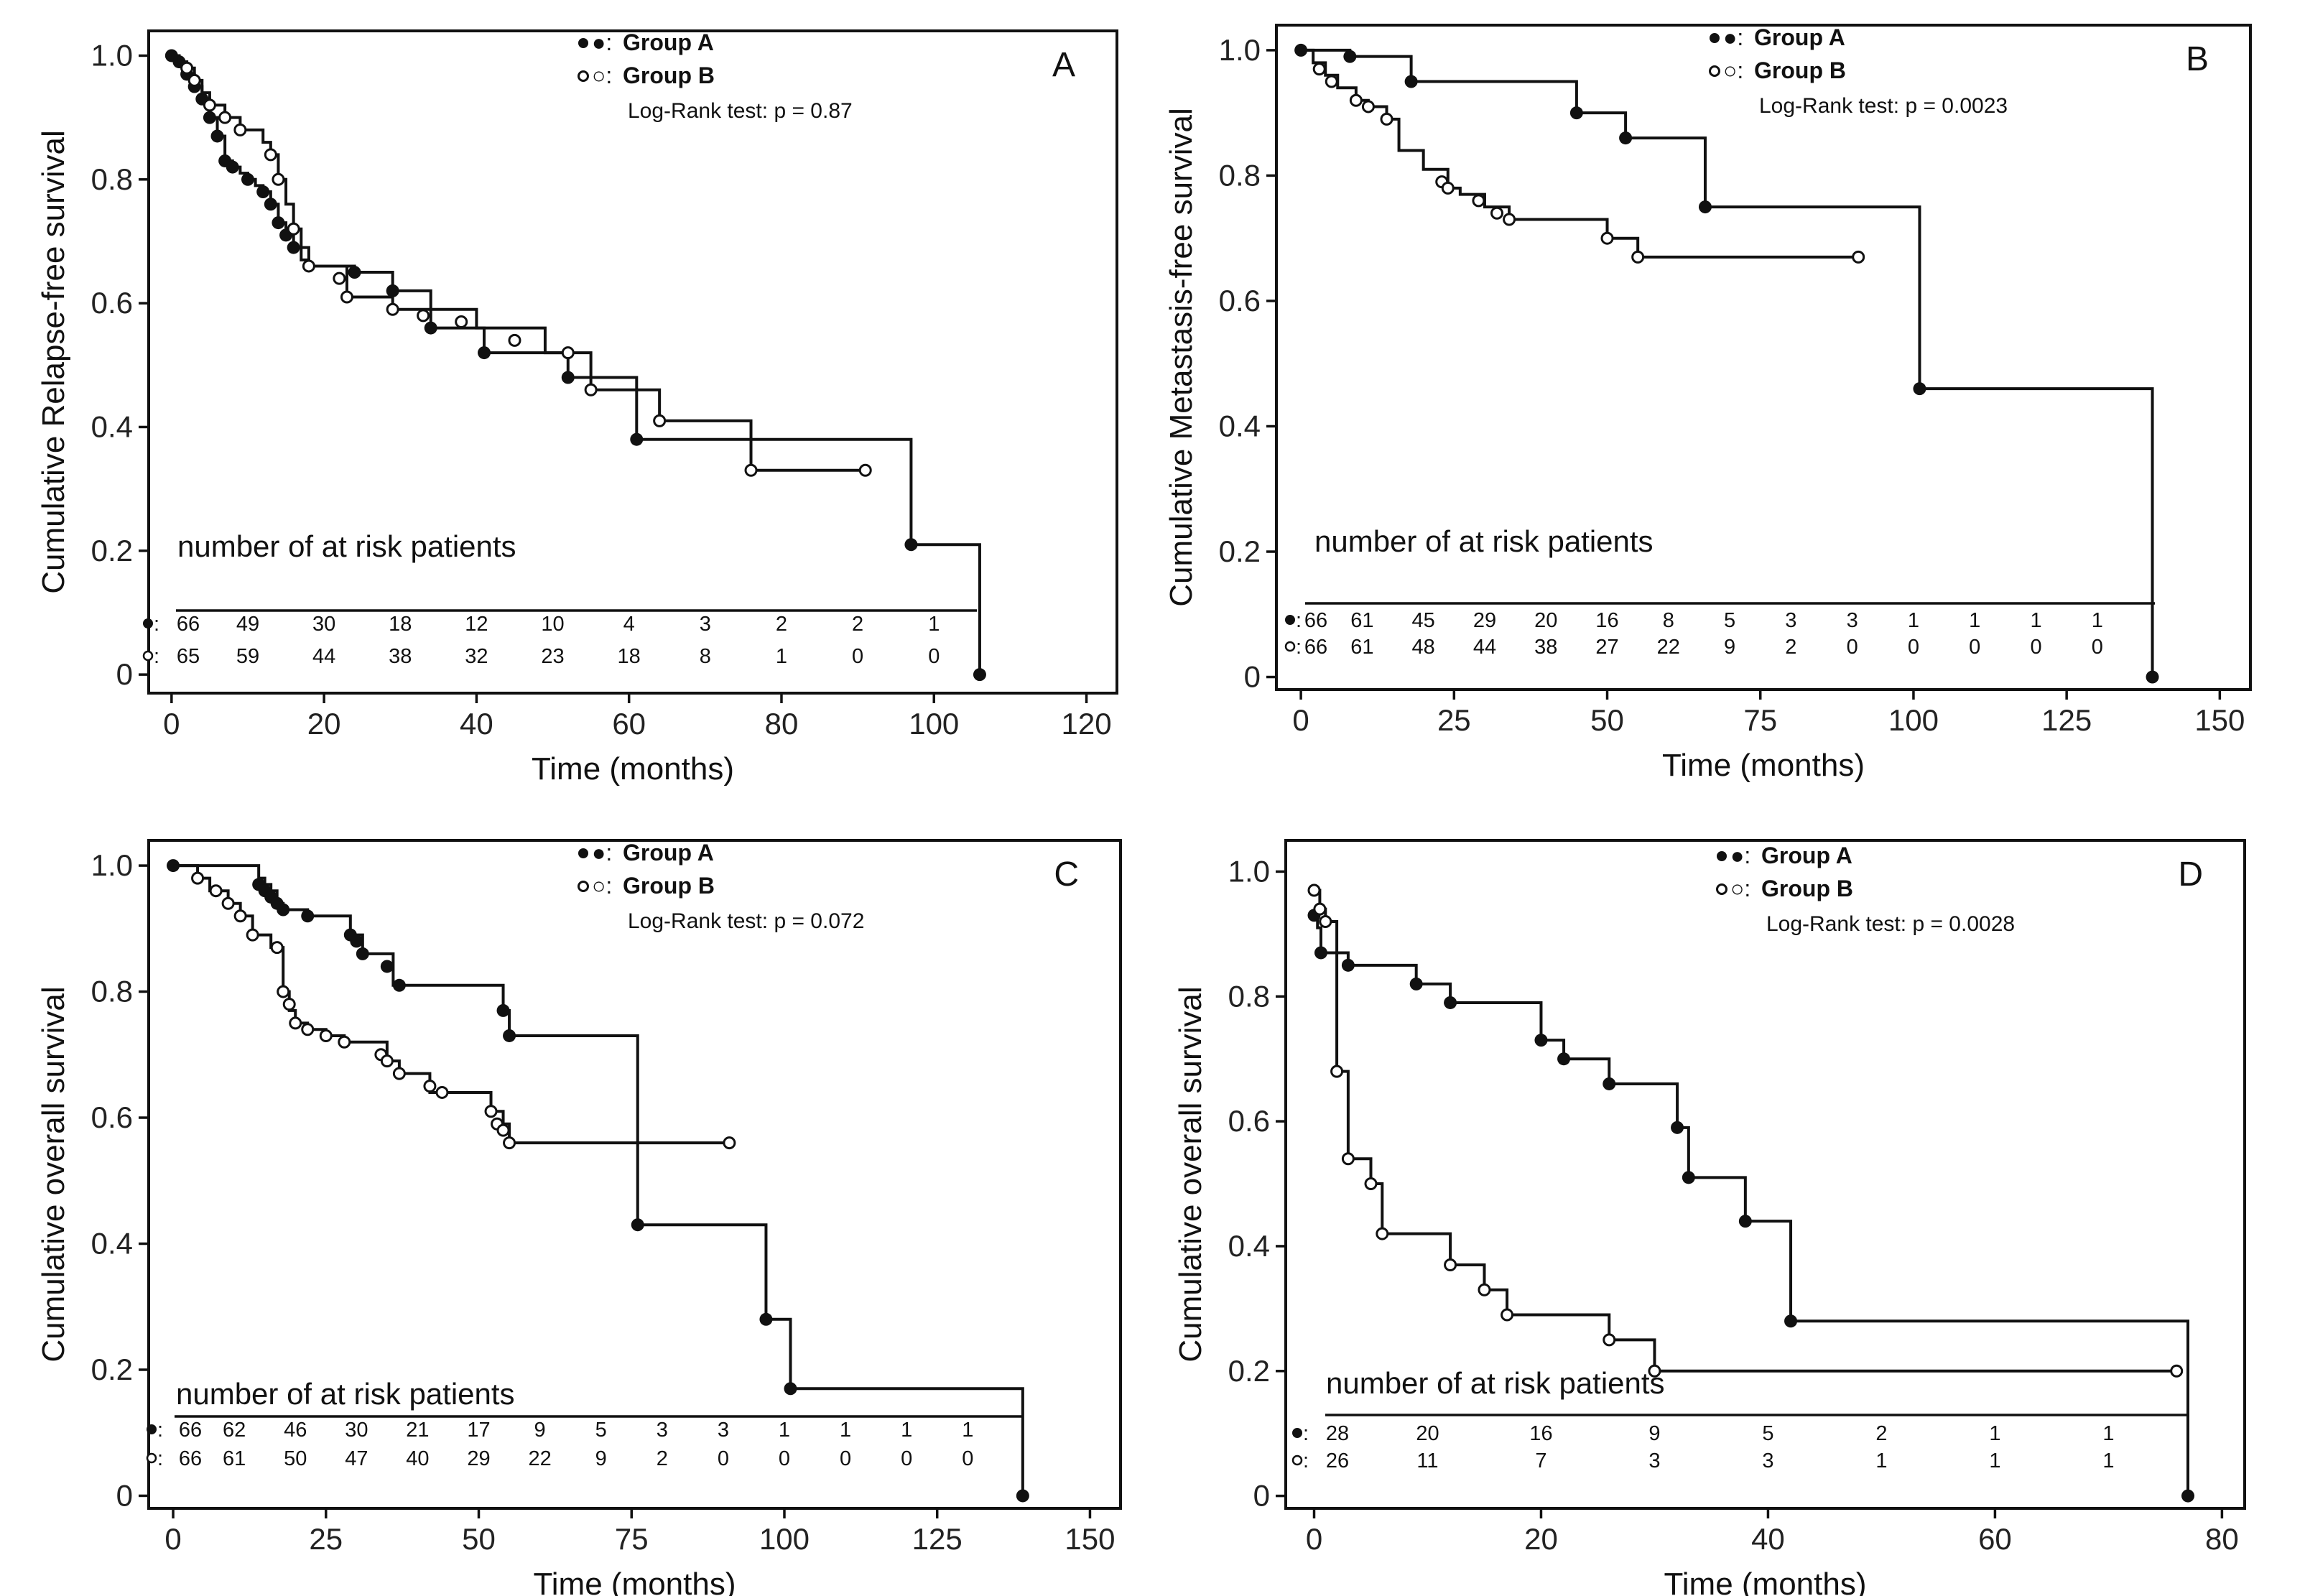 The height and width of the screenshot is (1596, 2305). Describe the element at coordinates (552, 656) in the screenshot. I see `at-risk-count-b: 23` at that location.